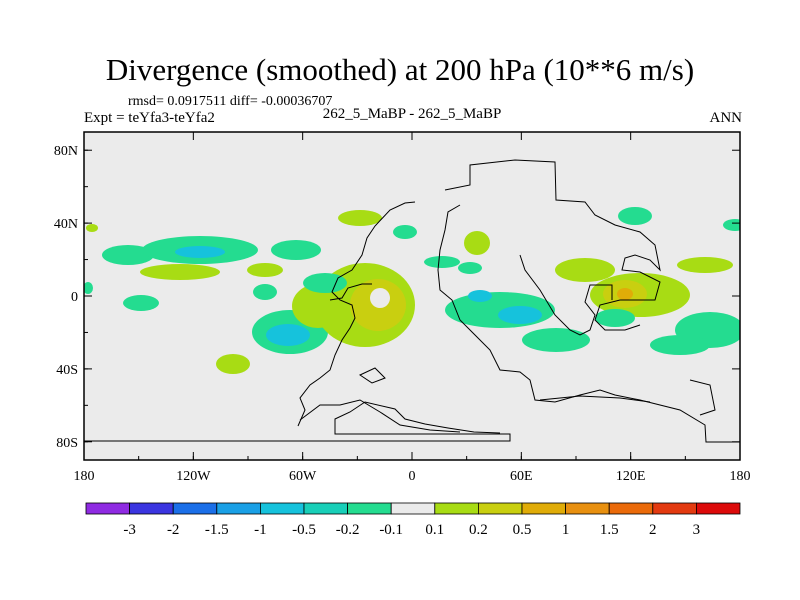  What do you see at coordinates (609, 530) in the screenshot?
I see `colorbar-label: 1.5` at bounding box center [609, 530].